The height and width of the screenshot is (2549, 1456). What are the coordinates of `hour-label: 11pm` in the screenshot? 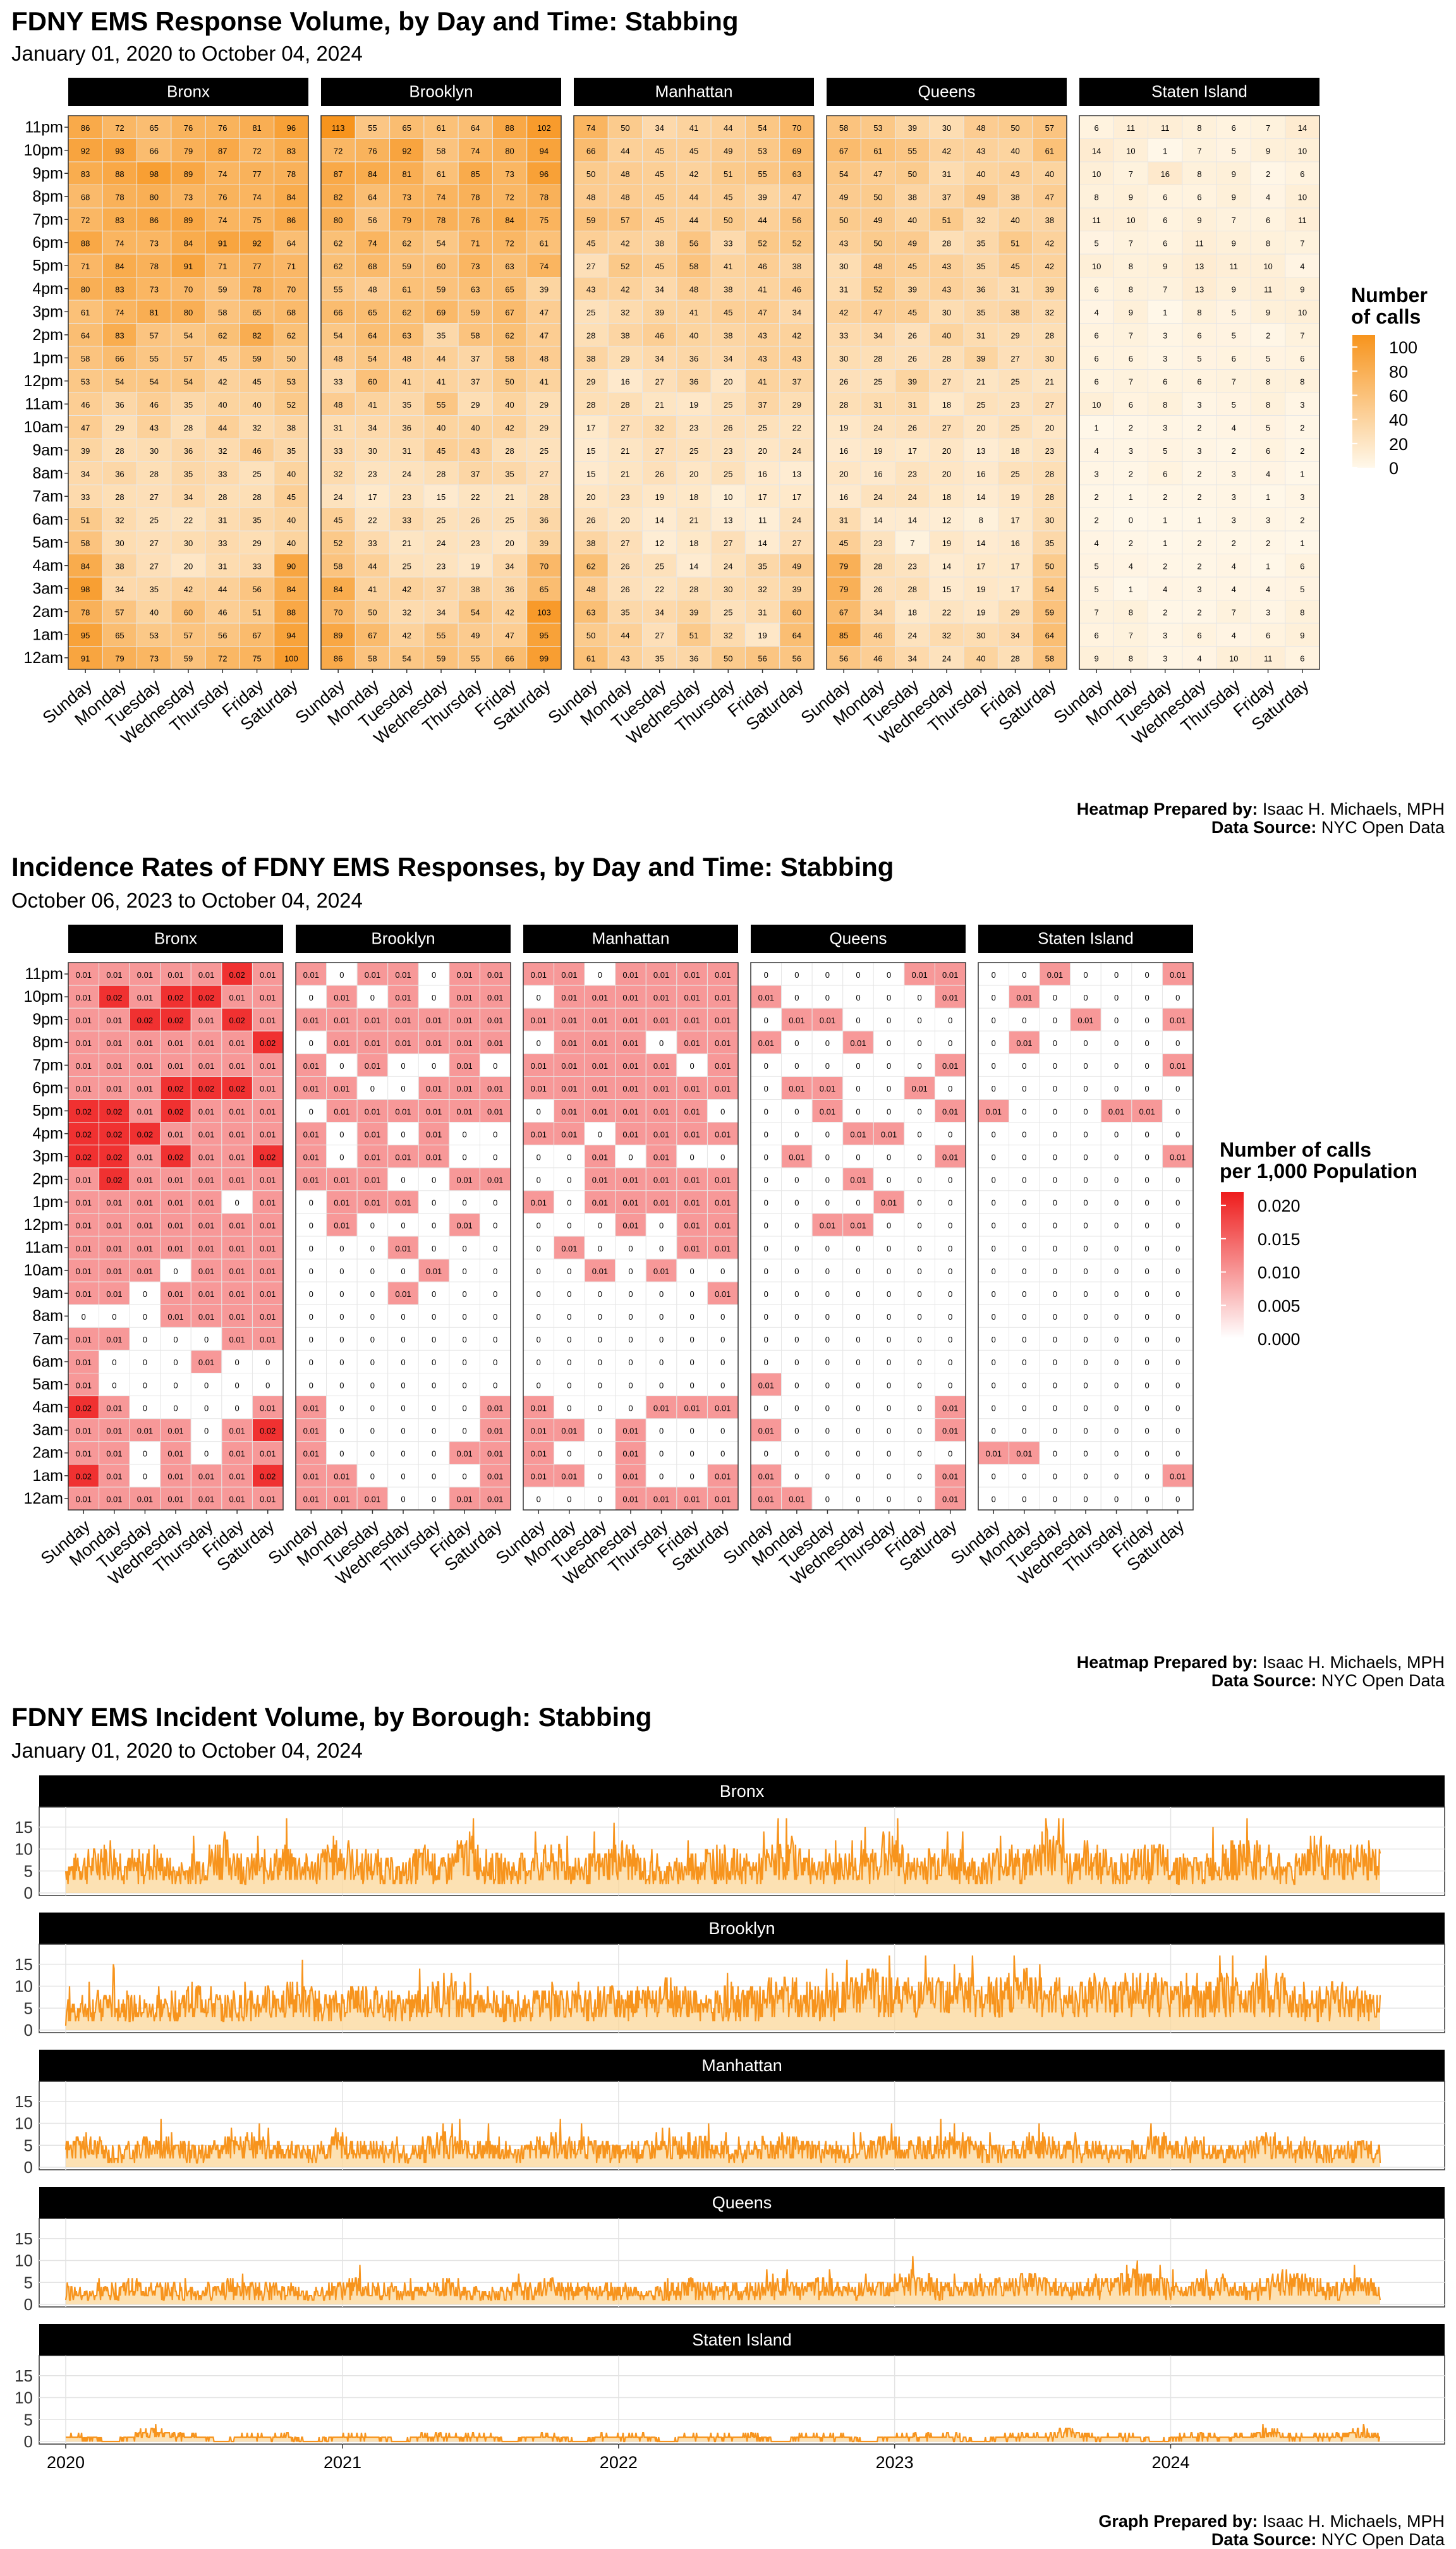 It's located at (44, 127).